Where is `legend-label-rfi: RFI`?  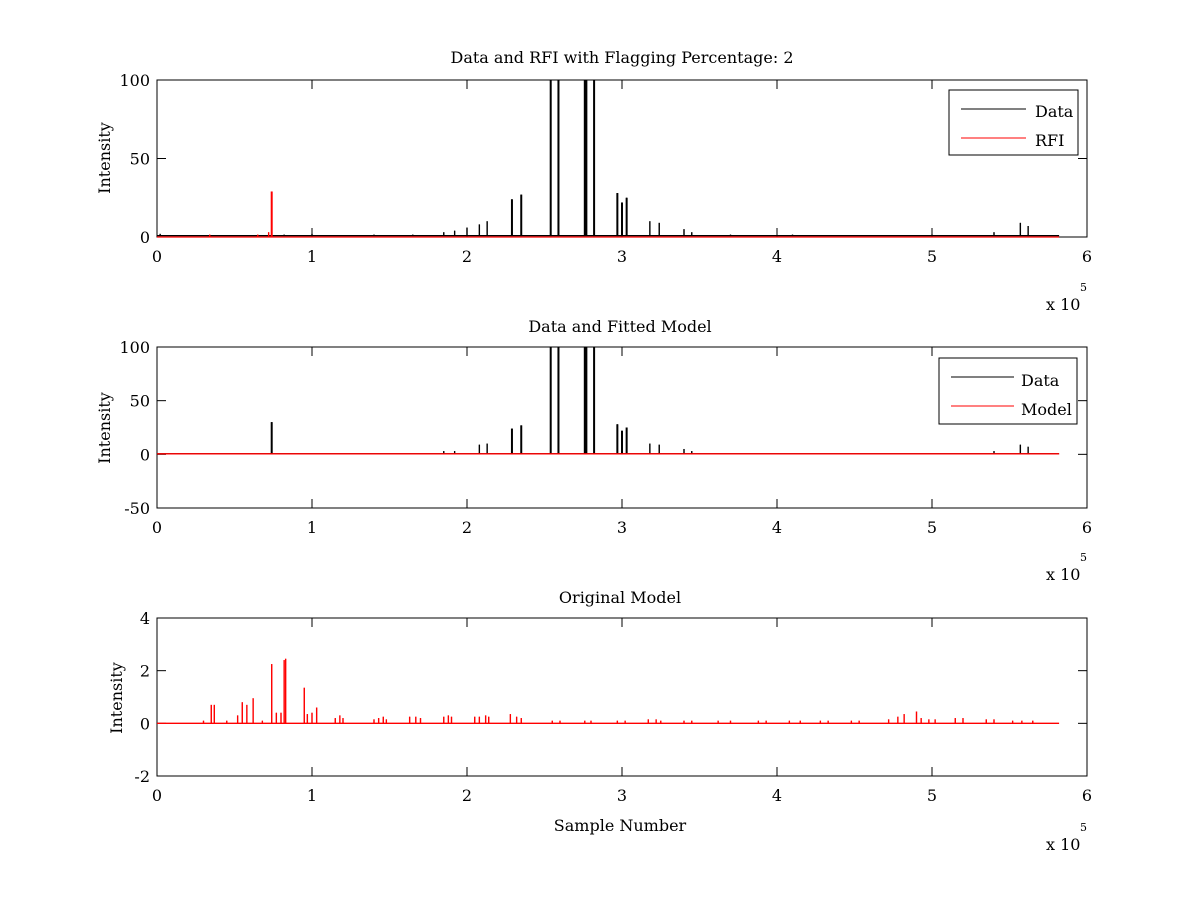
legend-label-rfi: RFI is located at coordinates (1049, 140).